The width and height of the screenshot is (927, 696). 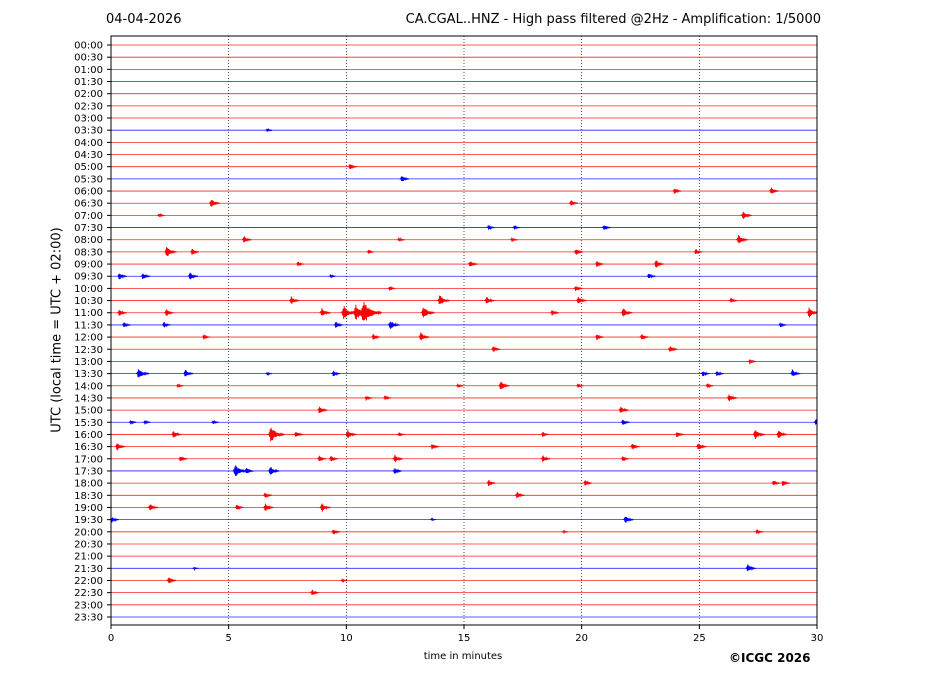 What do you see at coordinates (88, 362) in the screenshot?
I see `y-tick-label-1300: 13:00` at bounding box center [88, 362].